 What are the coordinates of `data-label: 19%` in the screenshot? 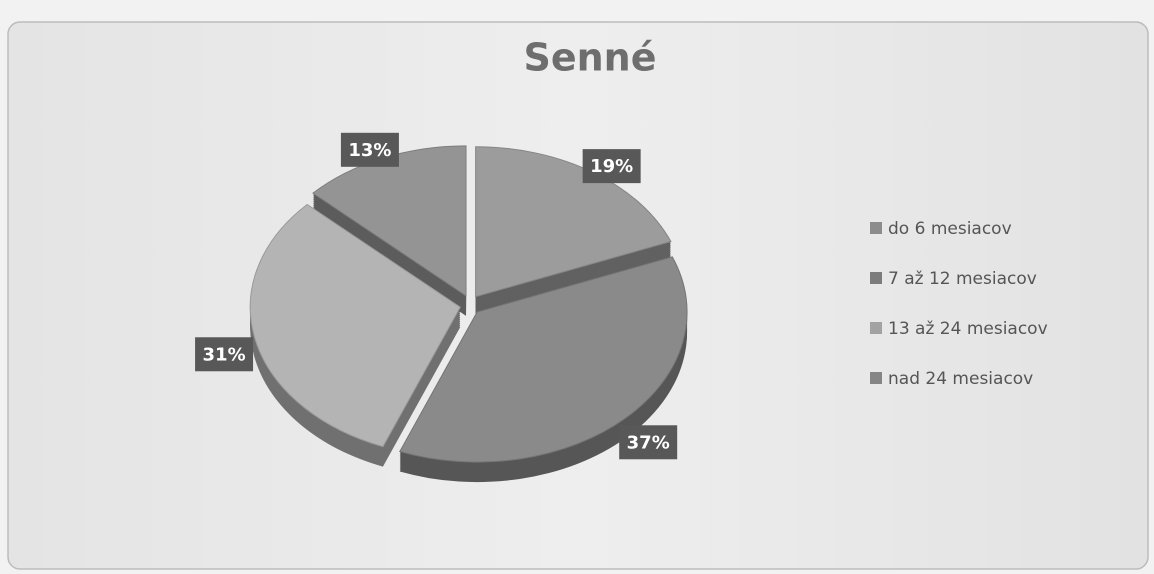 It's located at (611, 166).